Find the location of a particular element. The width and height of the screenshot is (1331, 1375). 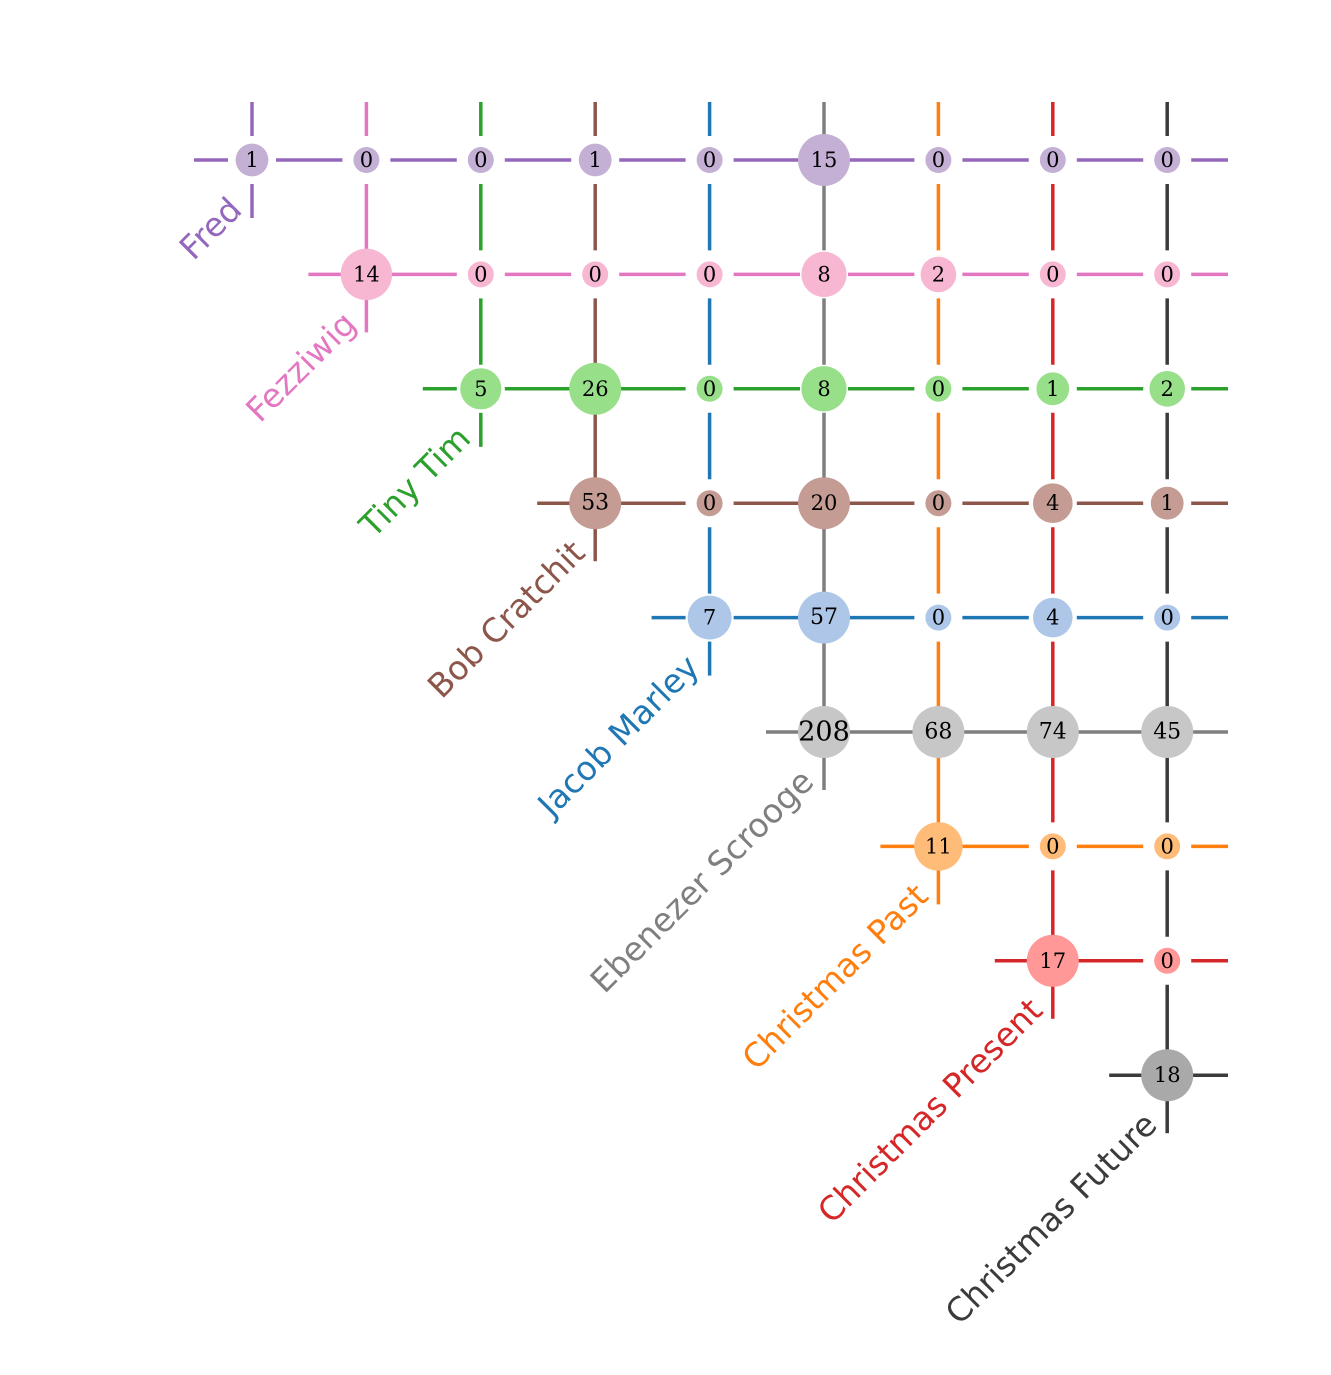

cell-value: 15 is located at coordinates (824, 160).